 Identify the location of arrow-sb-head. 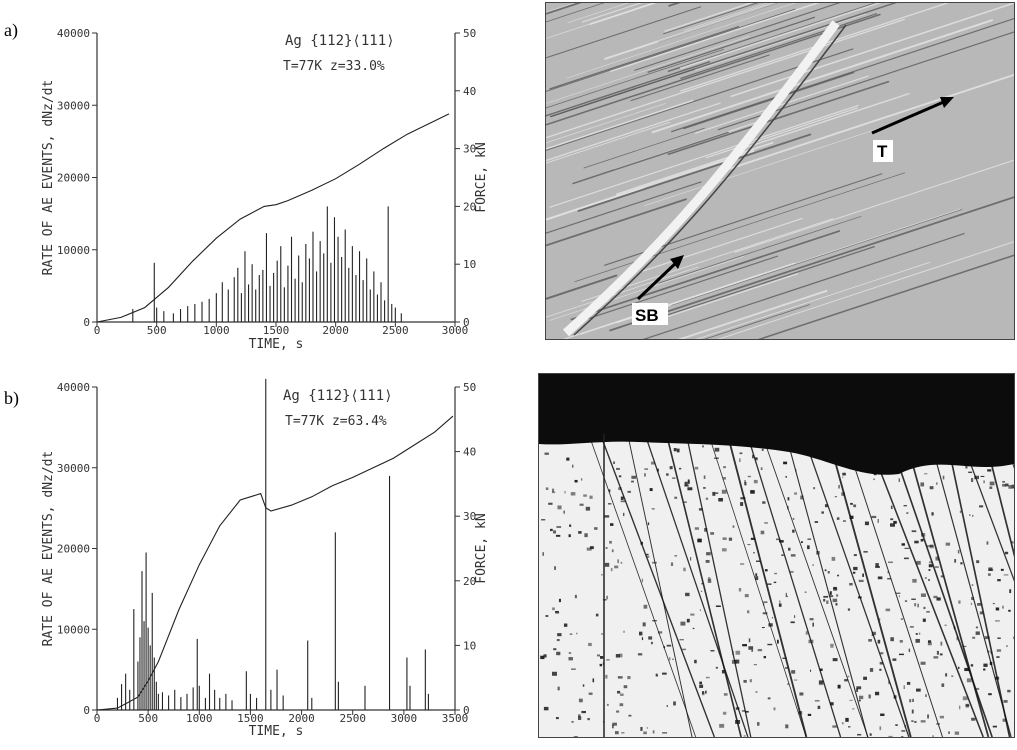
(677, 262).